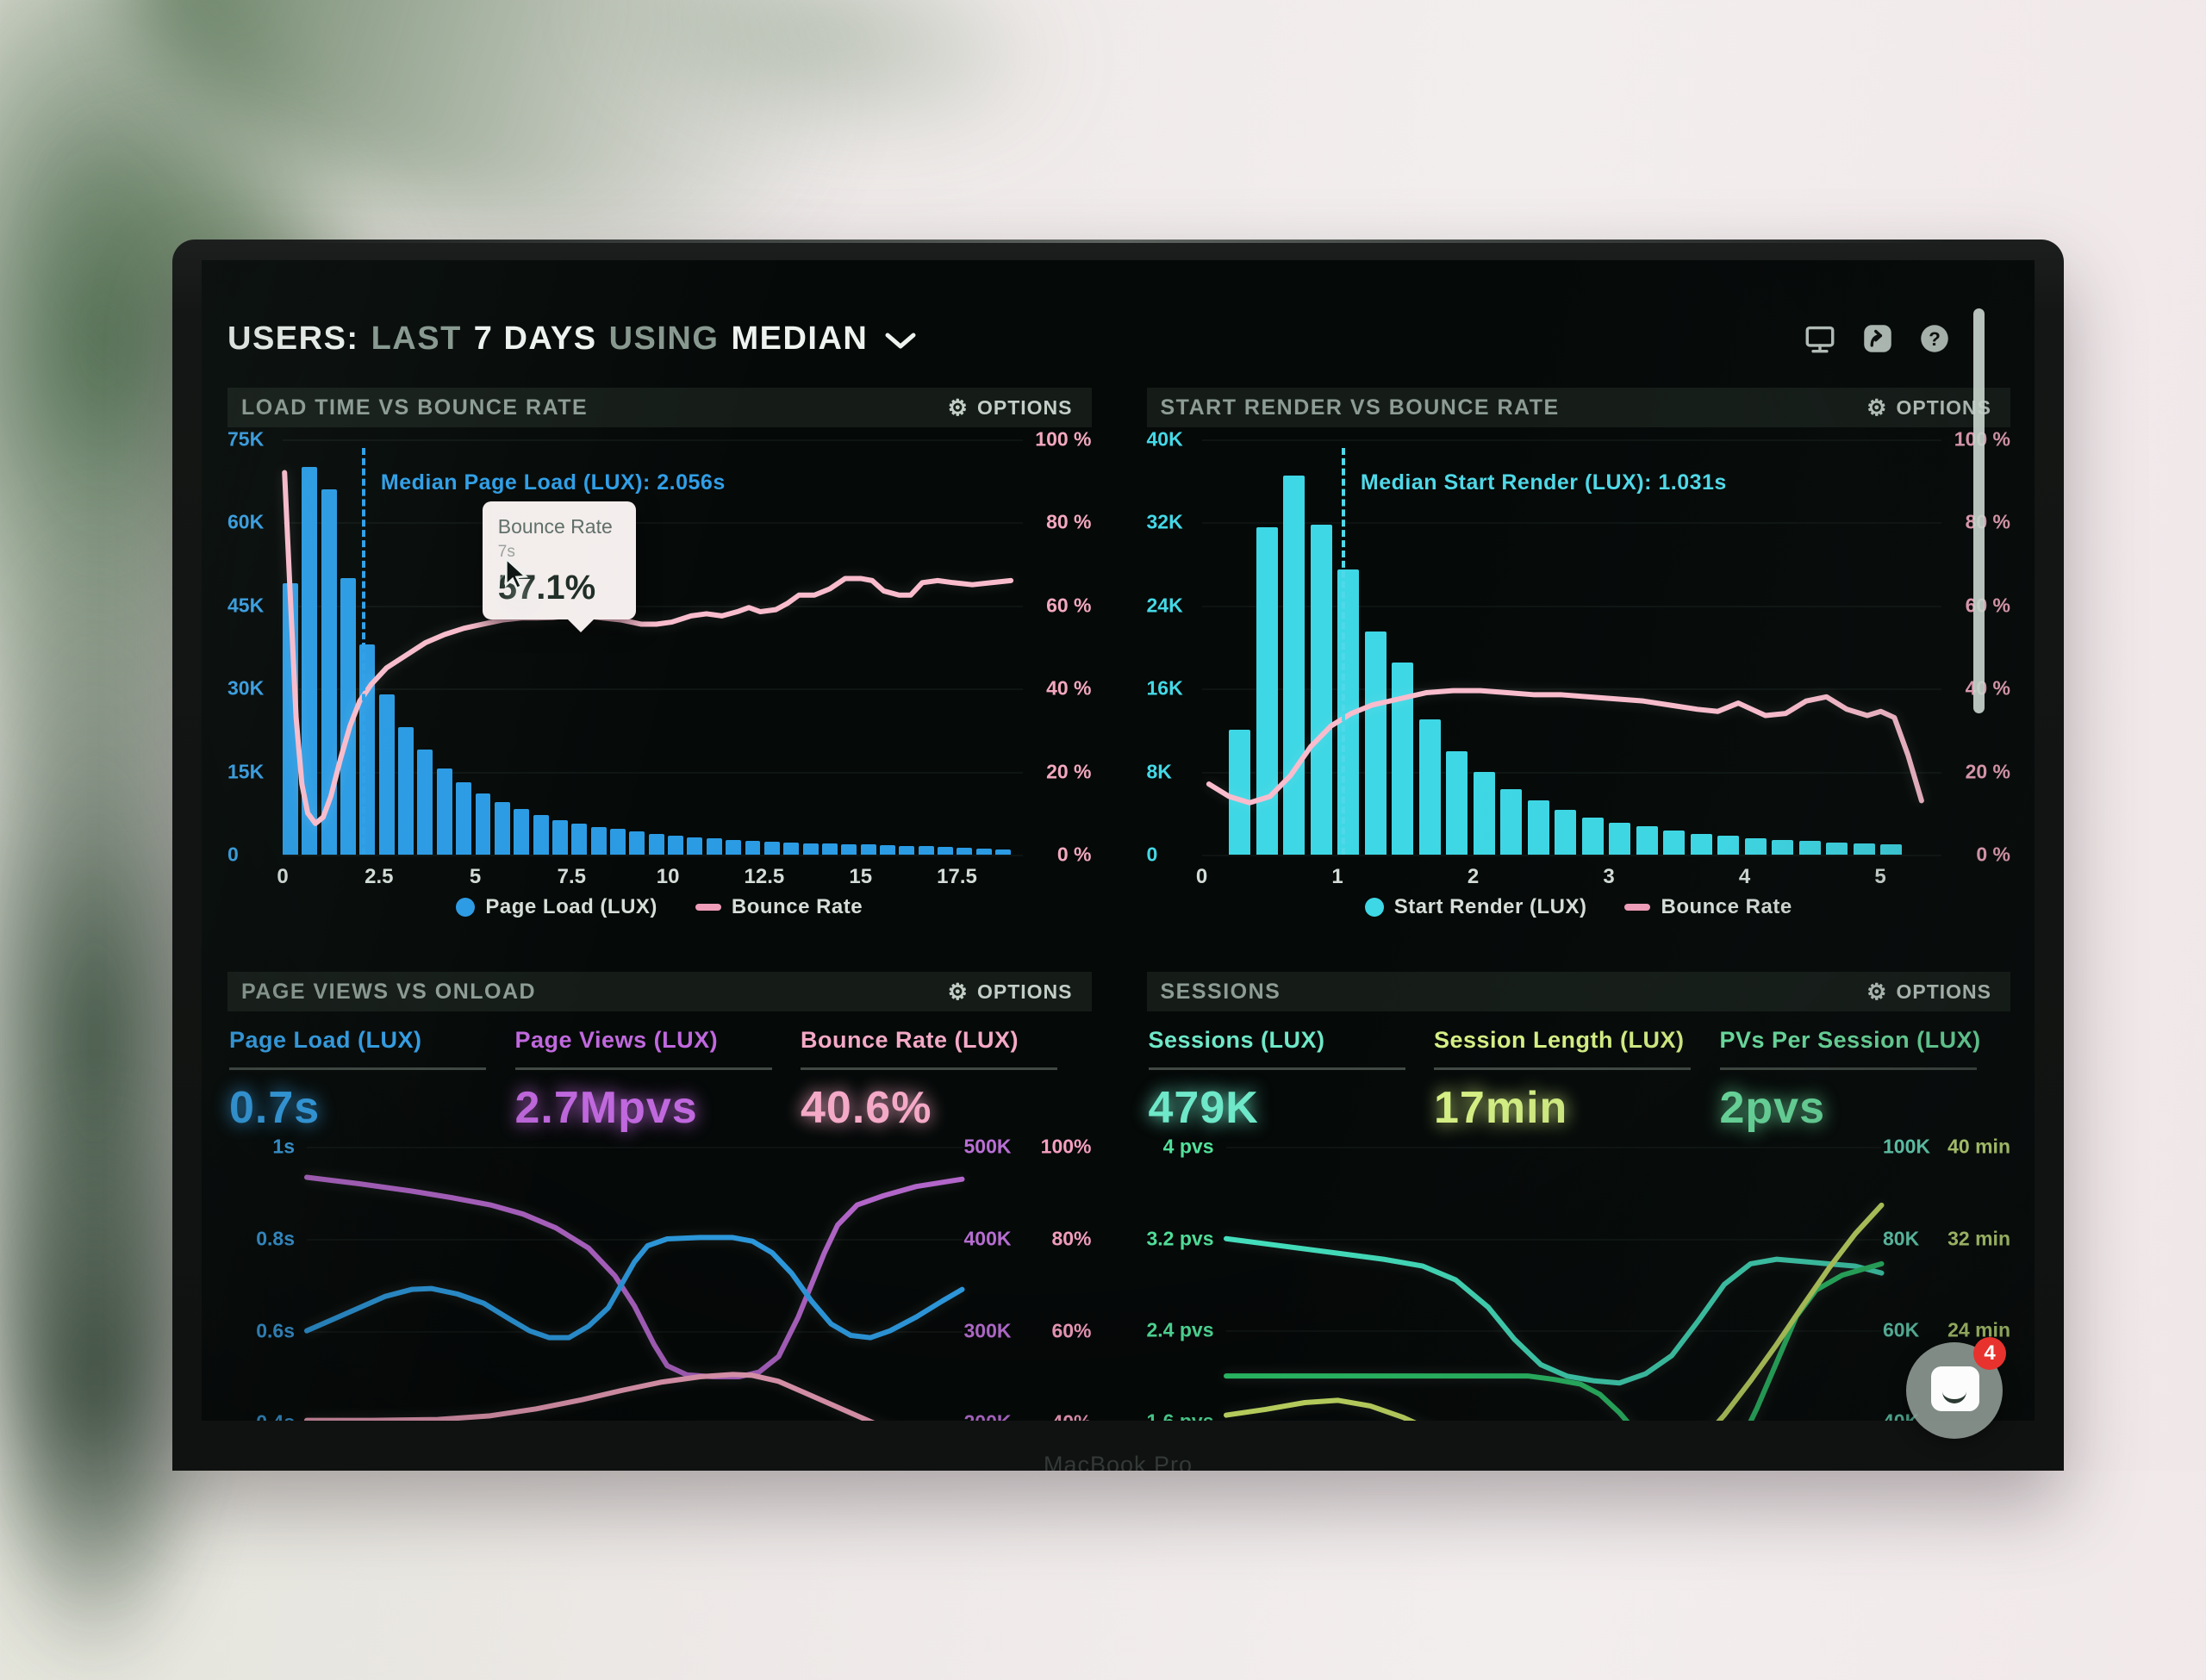 Image resolution: width=2206 pixels, height=1680 pixels. I want to click on title-last: LAST, so click(416, 338).